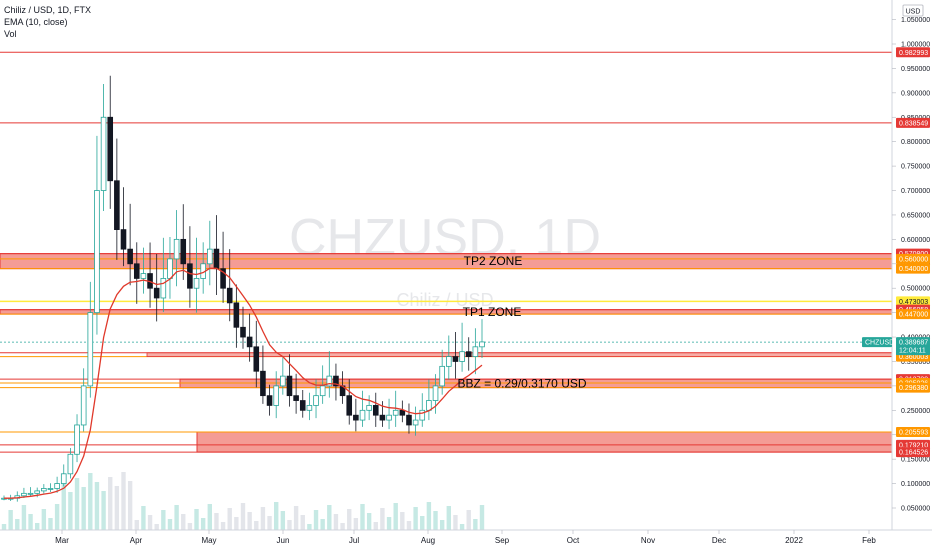 The image size is (932, 550). I want to click on x-axis: Mar Apr May Jun Jul Aug Sep Oct Nov Dec 2022 Feb, so click(465, 537).